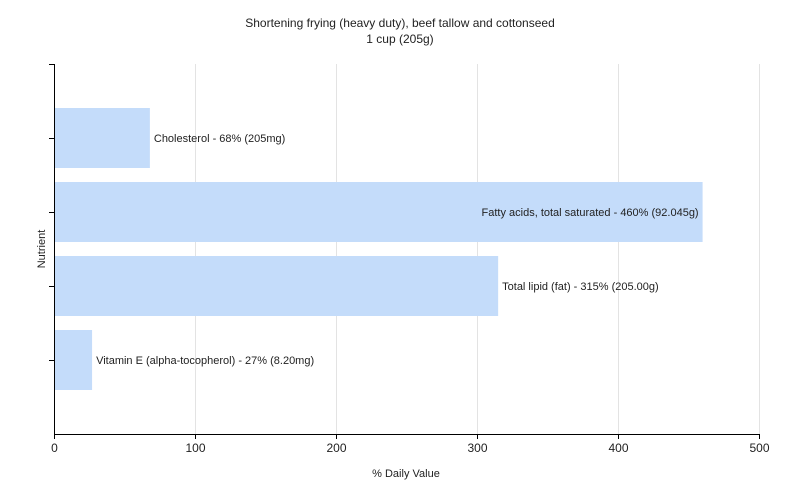 This screenshot has height=500, width=800. Describe the element at coordinates (42, 249) in the screenshot. I see `y-axis-title: Nutrient` at that location.